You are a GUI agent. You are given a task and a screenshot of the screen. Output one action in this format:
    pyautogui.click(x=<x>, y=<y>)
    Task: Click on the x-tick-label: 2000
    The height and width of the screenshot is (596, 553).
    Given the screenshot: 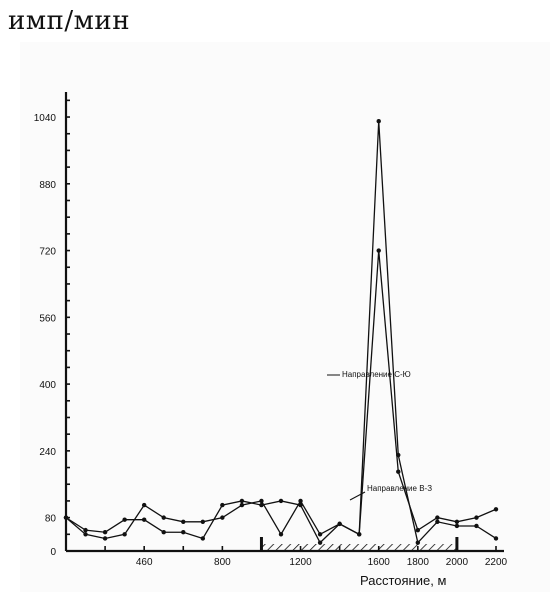 What is the action you would take?
    pyautogui.click(x=457, y=562)
    